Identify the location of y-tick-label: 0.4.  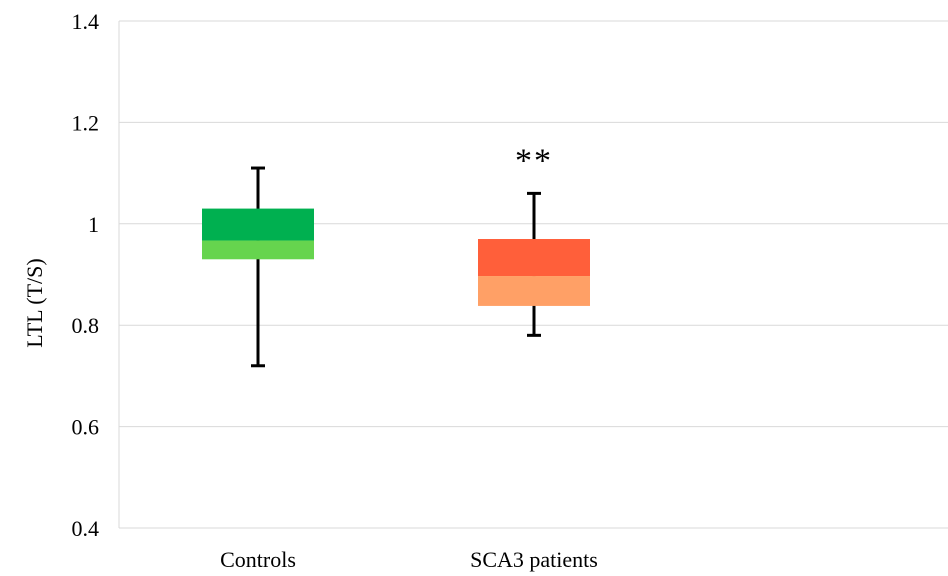
(86, 528).